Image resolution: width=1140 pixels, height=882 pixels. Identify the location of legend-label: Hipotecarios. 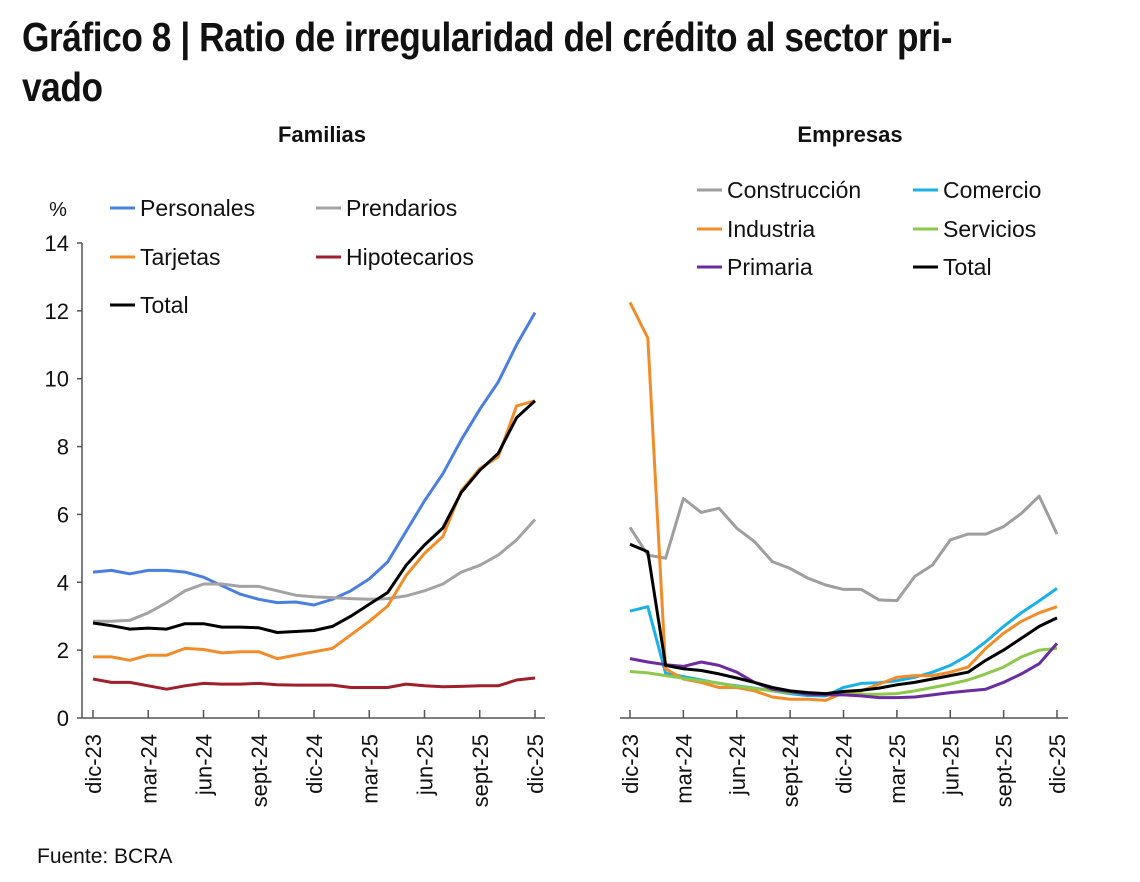
(410, 257).